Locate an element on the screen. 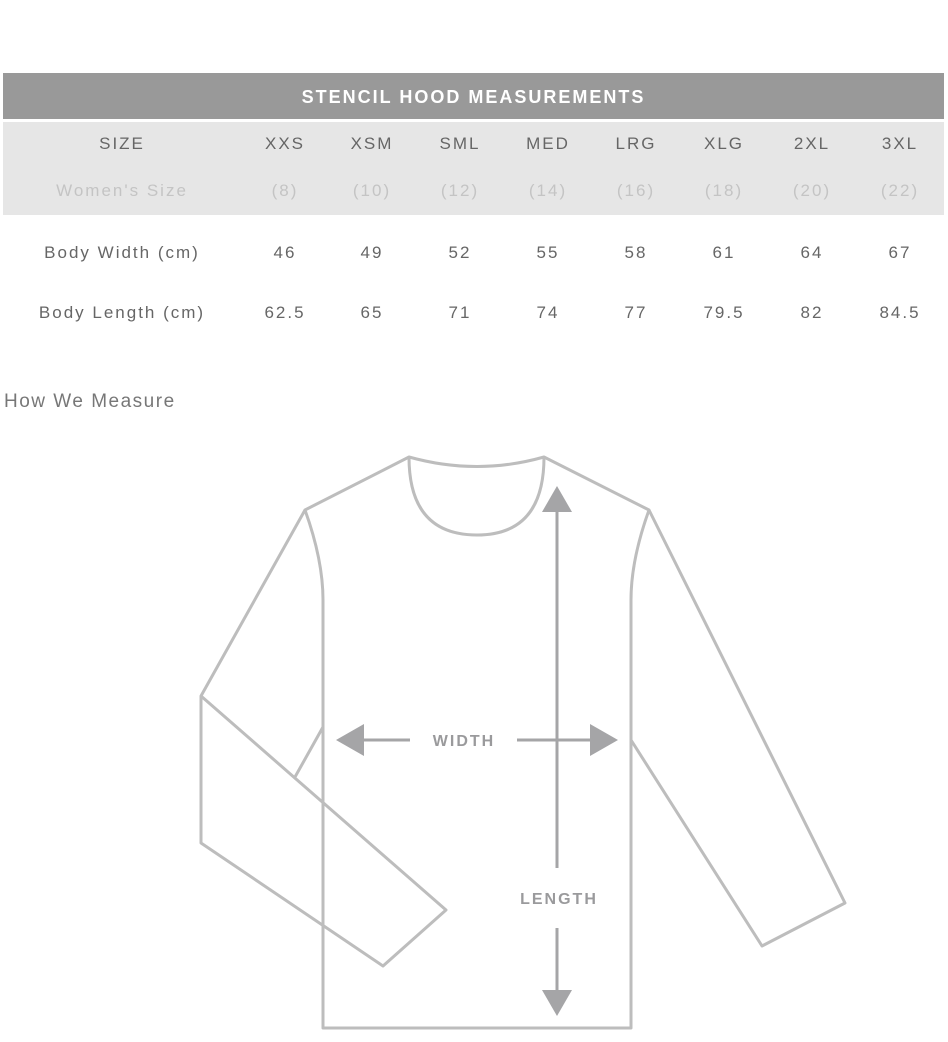 This screenshot has width=948, height=1042. table-cell: (10) is located at coordinates (372, 190).